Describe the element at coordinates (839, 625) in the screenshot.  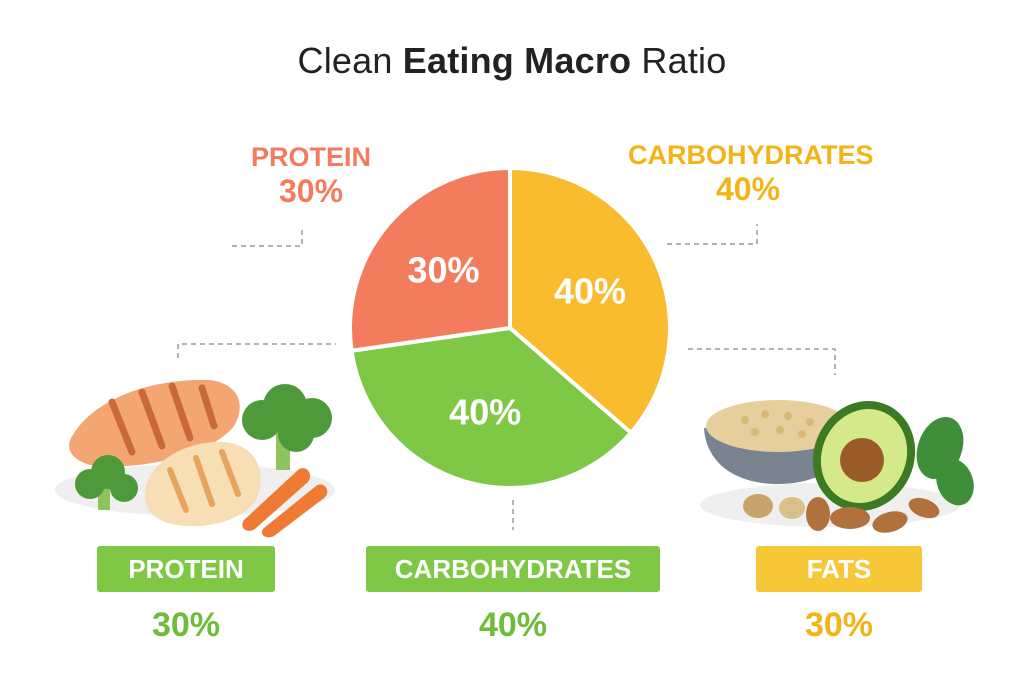
I see `badge-fats-pct: 30%` at that location.